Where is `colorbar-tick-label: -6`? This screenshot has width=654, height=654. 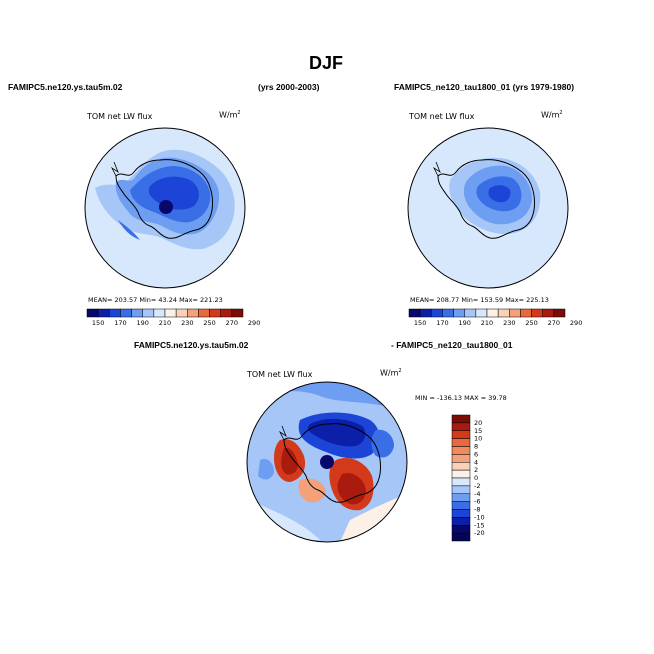
colorbar-tick-label: -6 is located at coordinates (477, 502).